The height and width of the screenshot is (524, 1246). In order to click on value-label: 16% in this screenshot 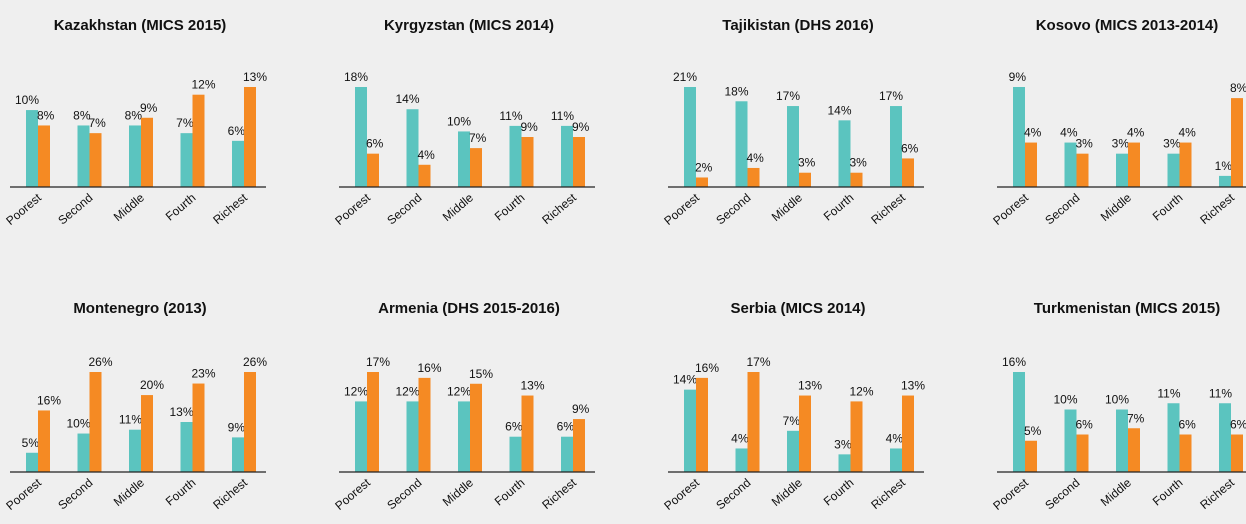, I will do `click(1014, 362)`.